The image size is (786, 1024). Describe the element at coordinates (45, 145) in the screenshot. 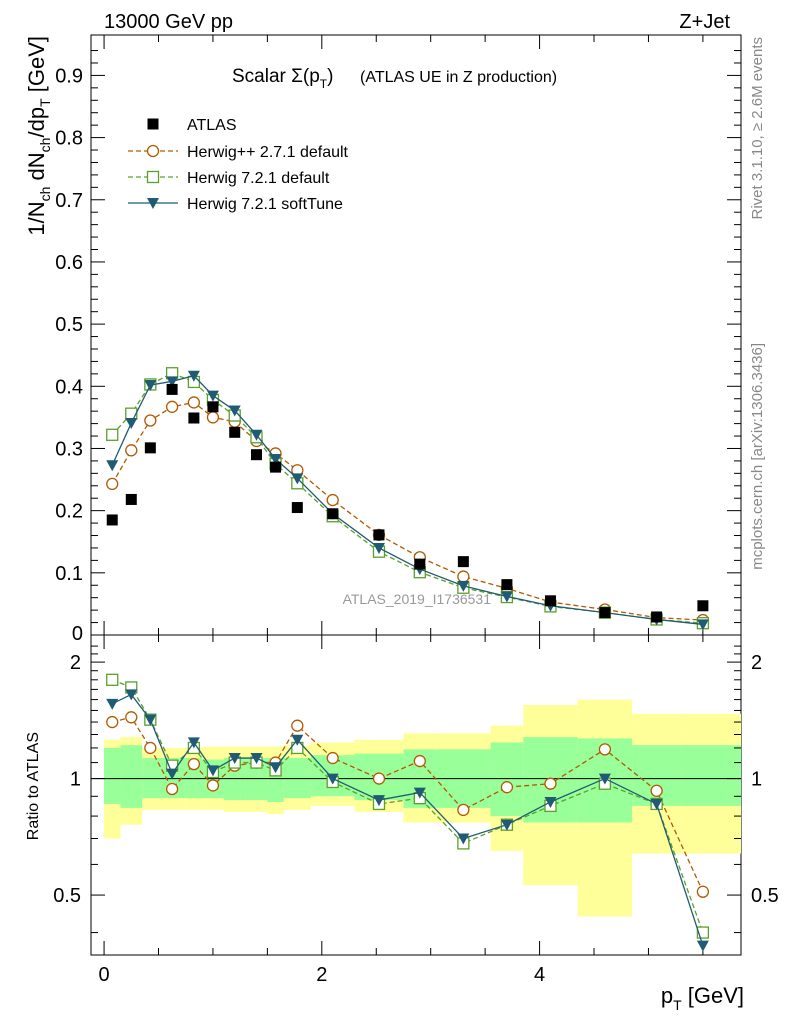

I see `ylabel-sub-2: ch` at that location.